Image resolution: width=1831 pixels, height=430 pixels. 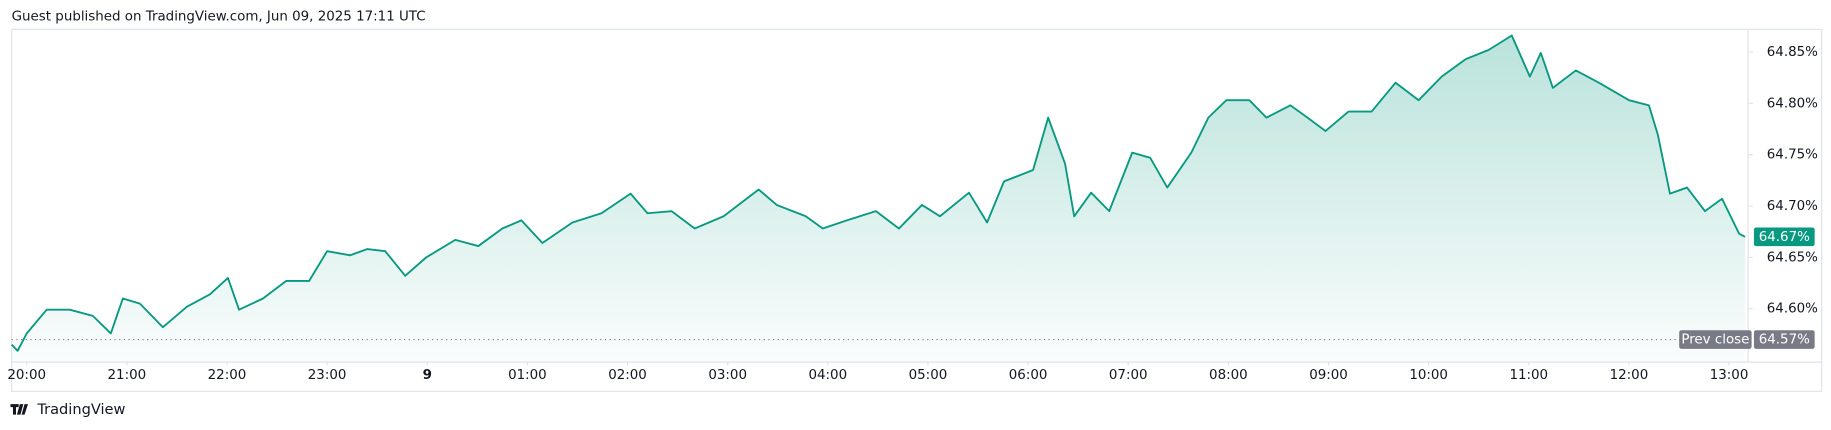 What do you see at coordinates (327, 375) in the screenshot?
I see `x-tick-label: 23:00` at bounding box center [327, 375].